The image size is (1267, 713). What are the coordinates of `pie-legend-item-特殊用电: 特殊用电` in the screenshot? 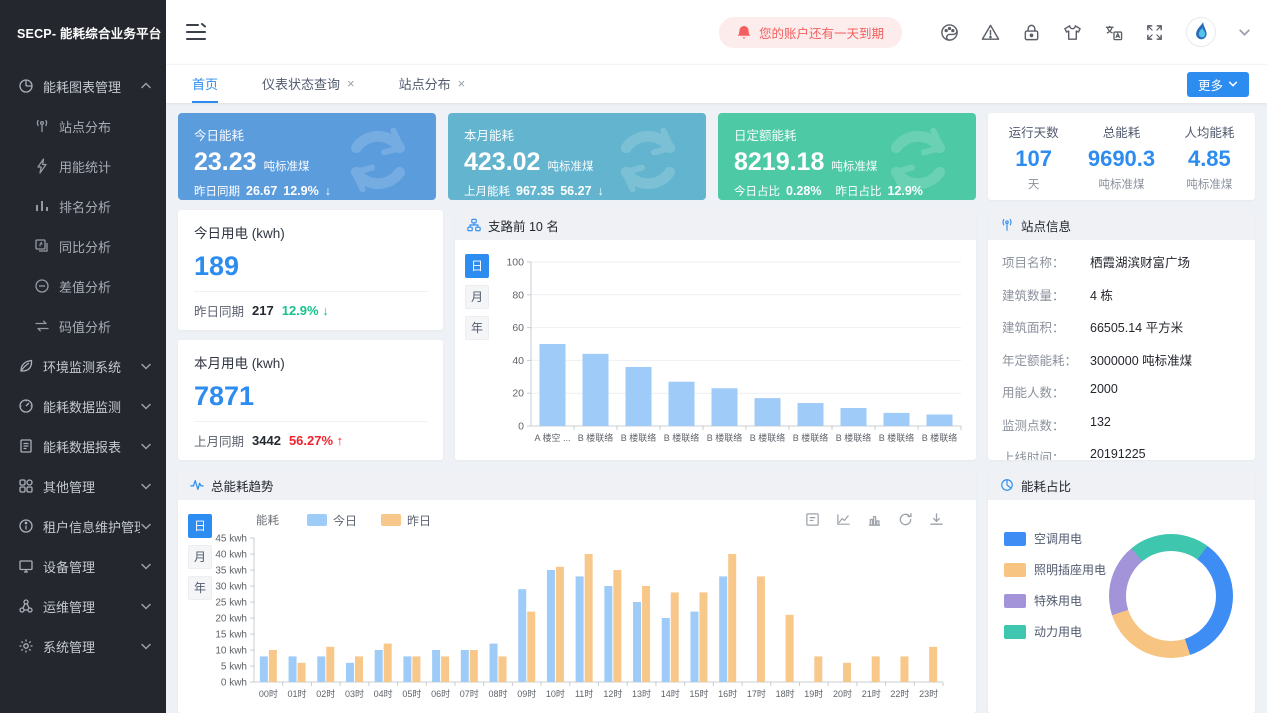 It's located at (1055, 600).